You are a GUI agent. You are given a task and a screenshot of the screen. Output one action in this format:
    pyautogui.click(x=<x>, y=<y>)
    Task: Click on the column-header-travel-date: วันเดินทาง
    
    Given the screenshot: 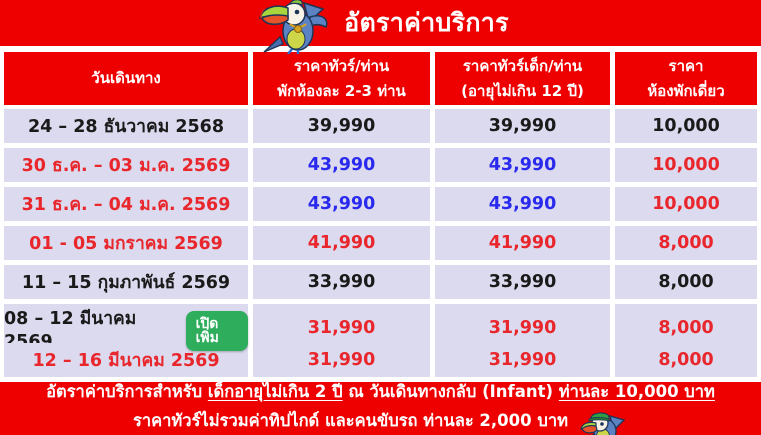 What is the action you would take?
    pyautogui.click(x=126, y=78)
    